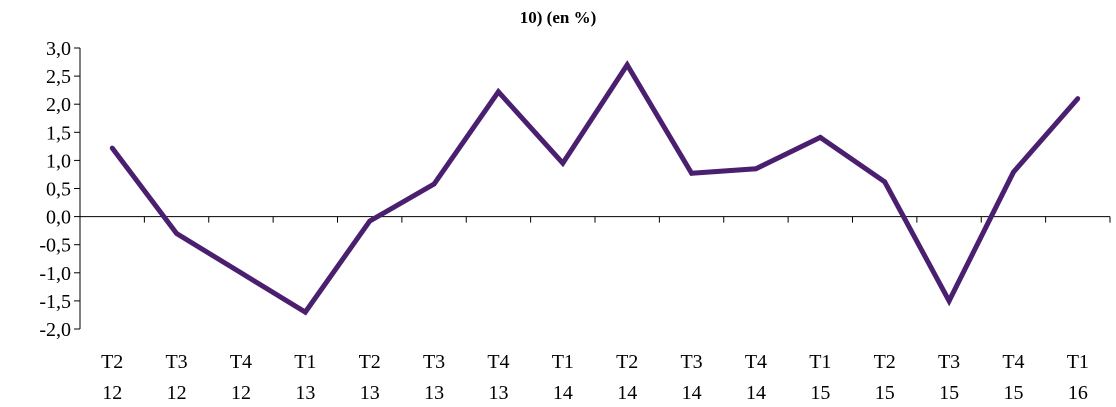  Describe the element at coordinates (1078, 393) in the screenshot. I see `x-tick-label-year: 16` at that location.